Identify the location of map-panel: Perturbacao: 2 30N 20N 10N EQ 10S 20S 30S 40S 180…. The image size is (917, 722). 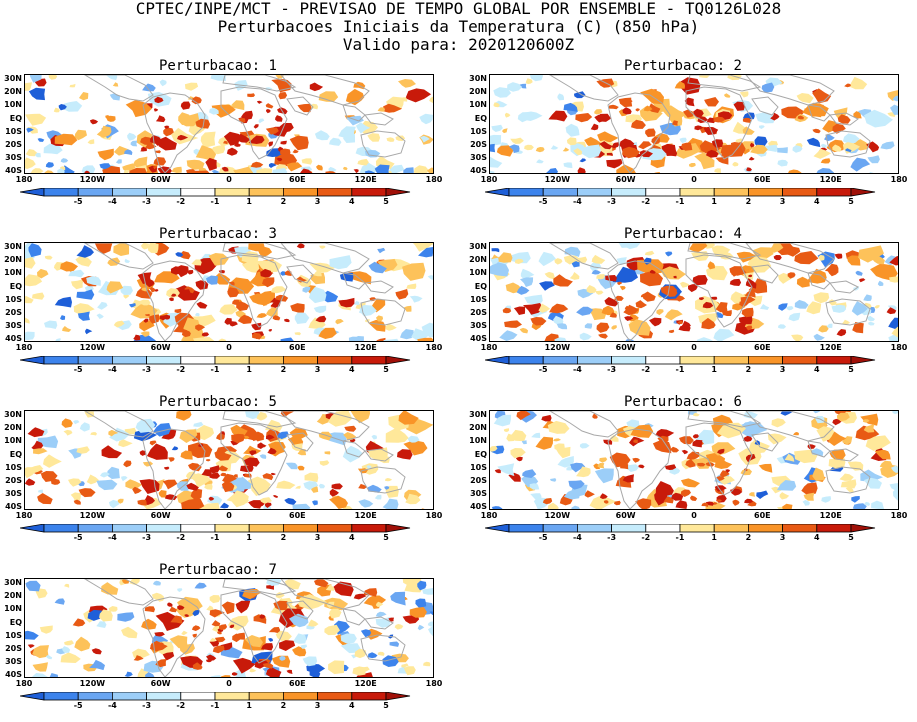
(691, 133).